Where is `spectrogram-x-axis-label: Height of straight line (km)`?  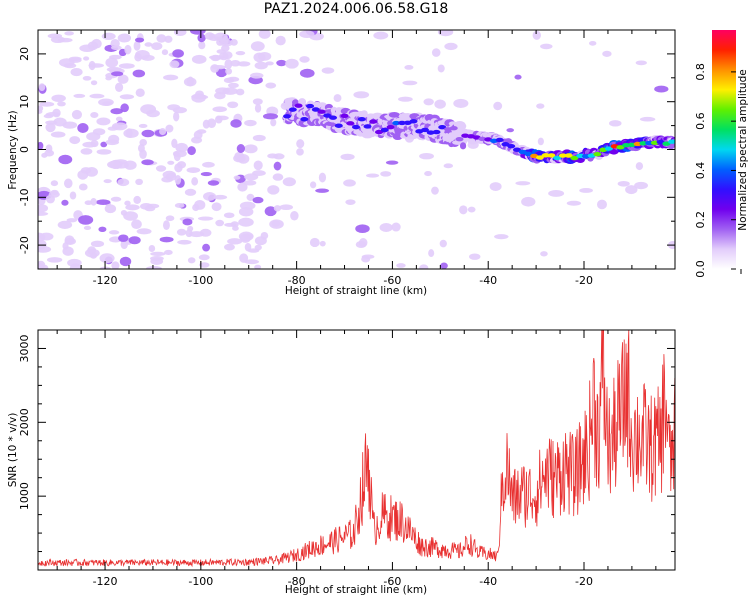 spectrogram-x-axis-label: Height of straight line (km) is located at coordinates (356, 291).